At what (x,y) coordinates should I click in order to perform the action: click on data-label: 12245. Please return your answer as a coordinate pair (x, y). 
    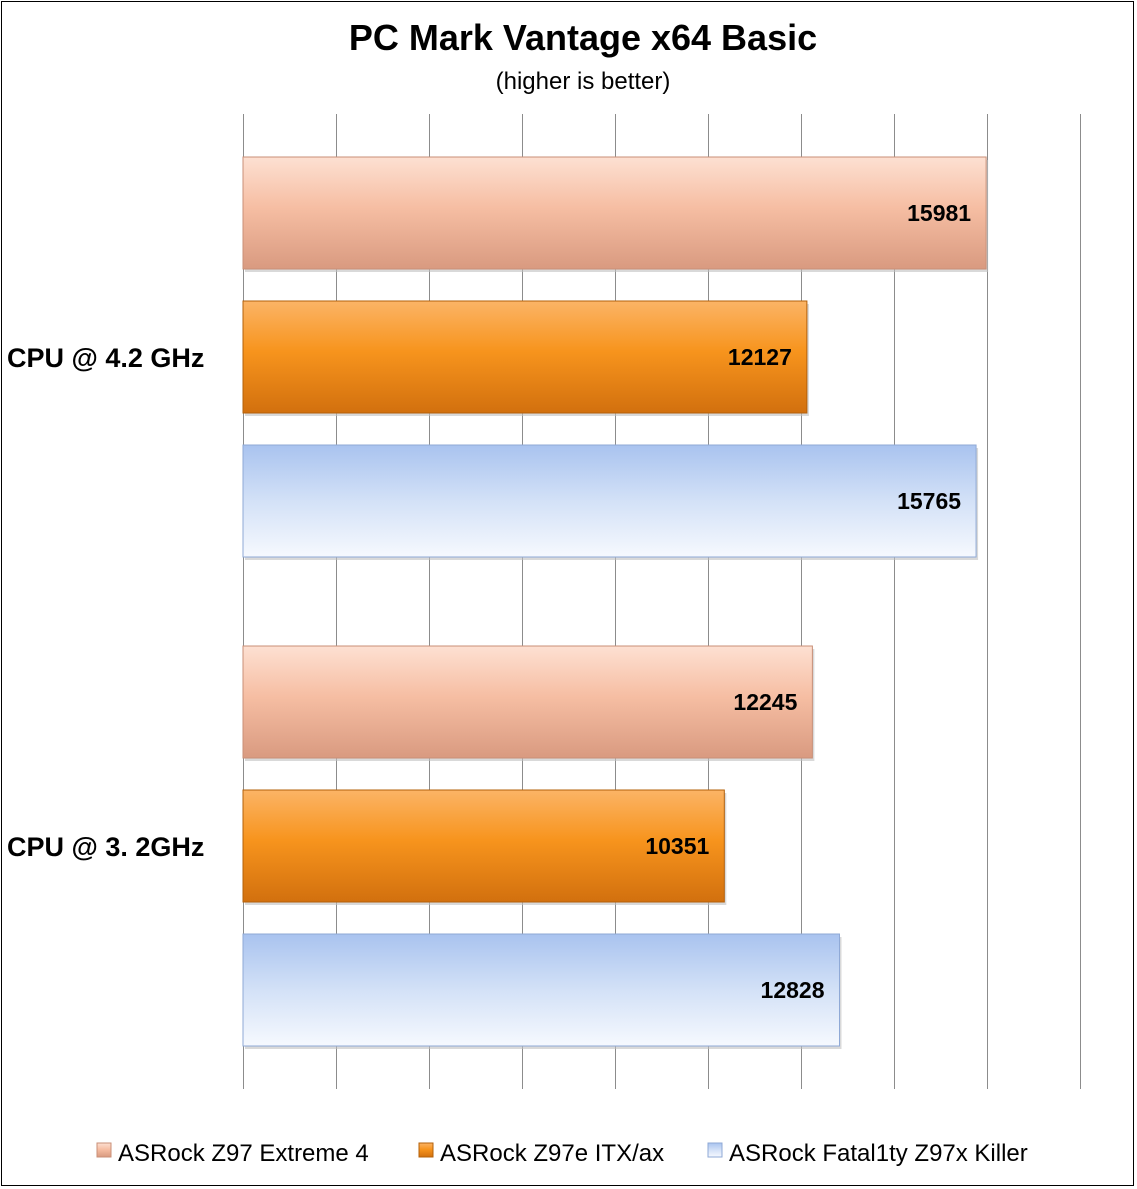
    Looking at the image, I should click on (765, 702).